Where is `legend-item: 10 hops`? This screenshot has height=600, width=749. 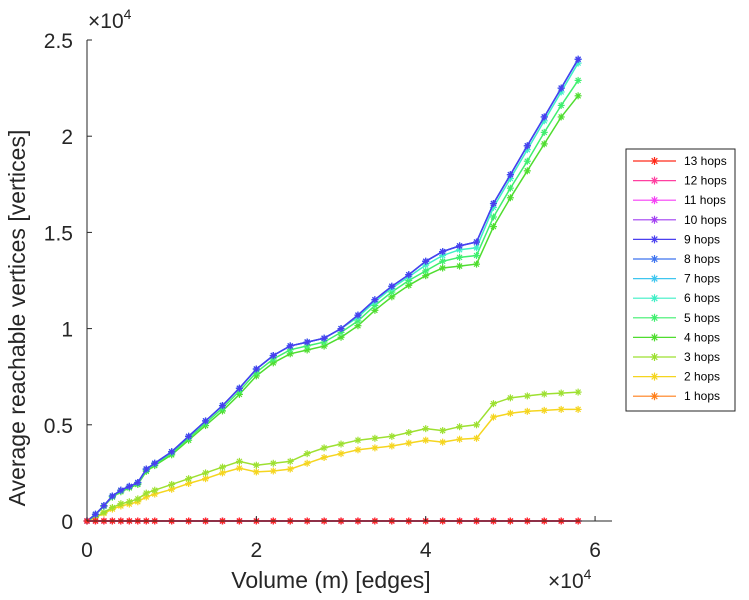
legend-item: 10 hops is located at coordinates (680, 220).